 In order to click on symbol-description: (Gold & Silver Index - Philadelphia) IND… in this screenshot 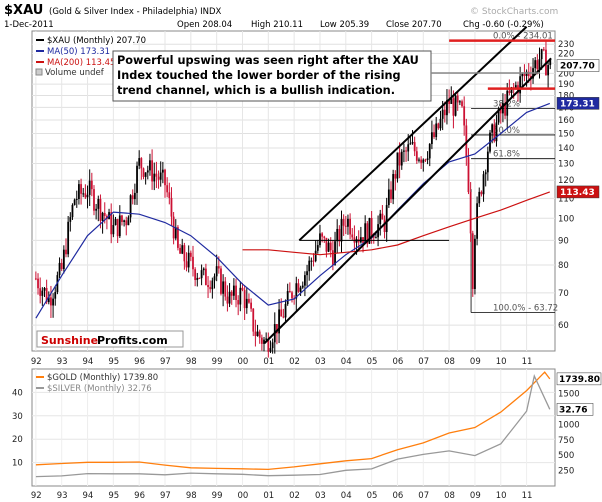, I will do `click(135, 12)`.